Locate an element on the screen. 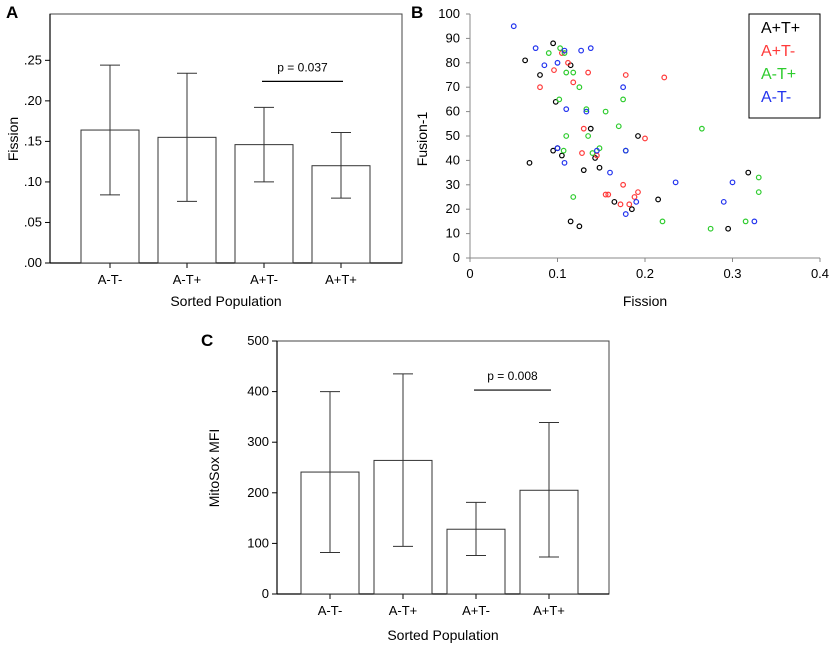  panel-b-letter: B is located at coordinates (417, 12).